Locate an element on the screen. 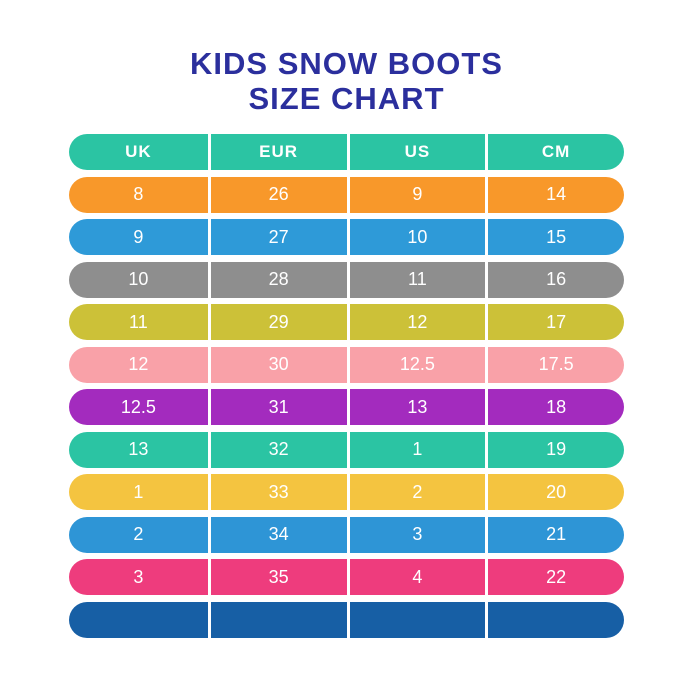 The image size is (693, 693). table-cell-row3-1: 29 is located at coordinates (277, 322).